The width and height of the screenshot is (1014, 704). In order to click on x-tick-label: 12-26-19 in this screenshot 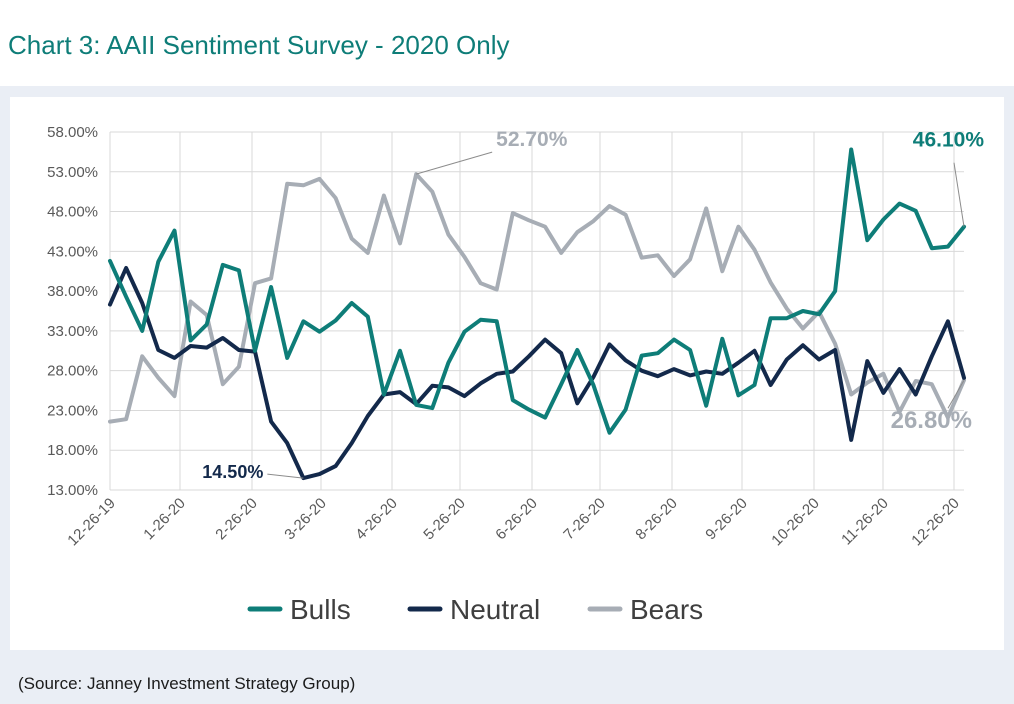, I will do `click(91, 522)`.